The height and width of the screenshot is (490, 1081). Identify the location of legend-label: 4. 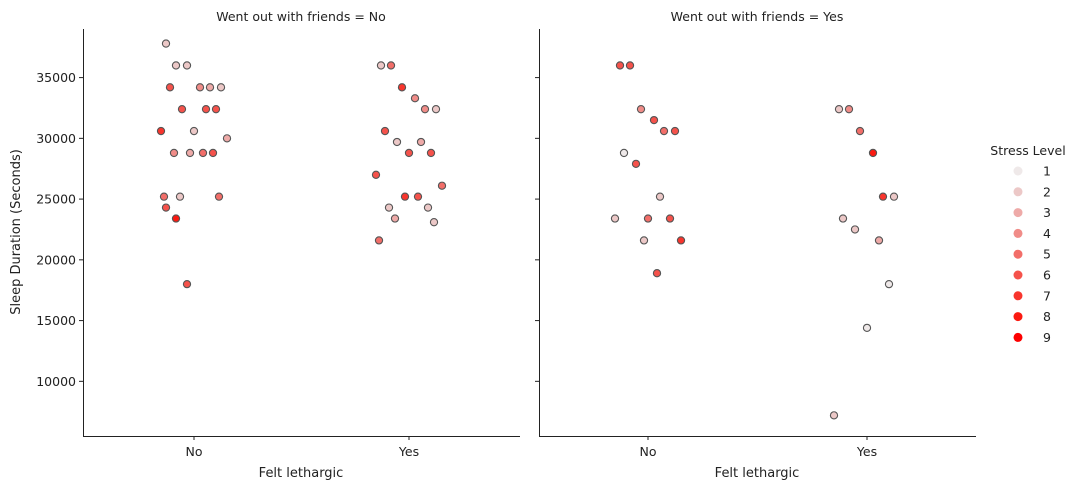
(1047, 233).